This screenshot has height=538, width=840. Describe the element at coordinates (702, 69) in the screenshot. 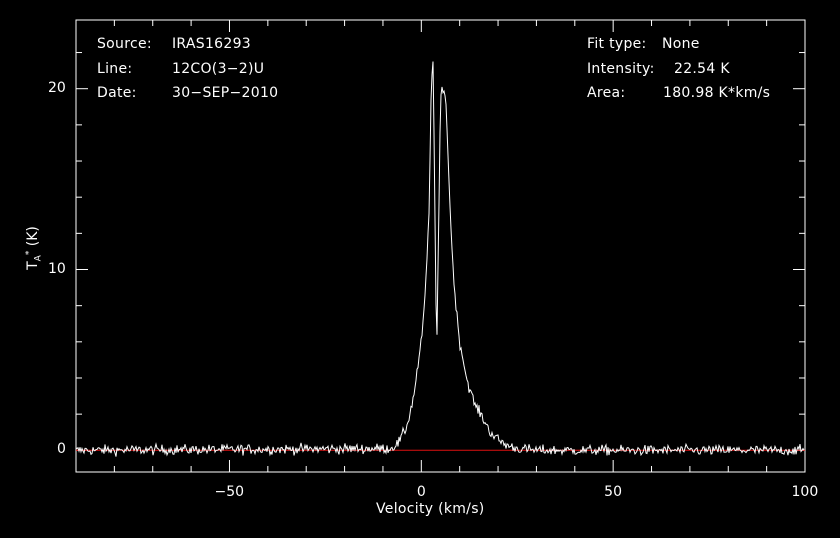

I see `intensity-value: 22.54 K` at that location.